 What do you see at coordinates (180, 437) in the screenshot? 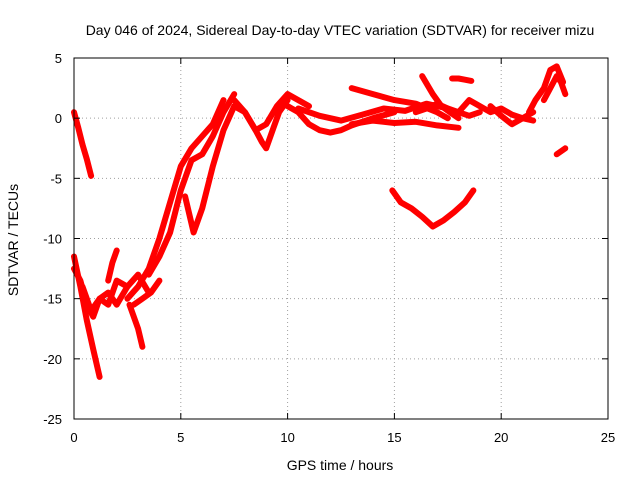
I see `x-tick-label: 5` at bounding box center [180, 437].